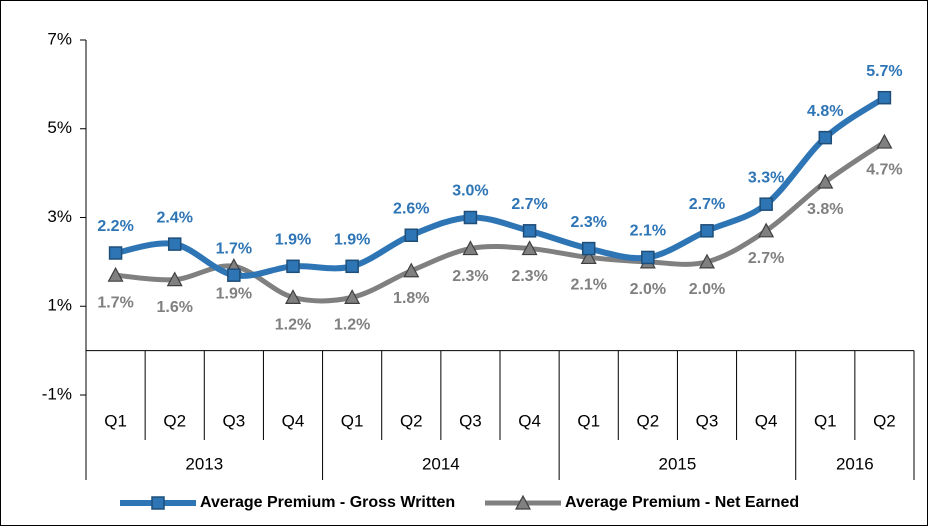 This screenshot has height=526, width=928. Describe the element at coordinates (59, 216) in the screenshot. I see `y-tick-label: 3%` at that location.